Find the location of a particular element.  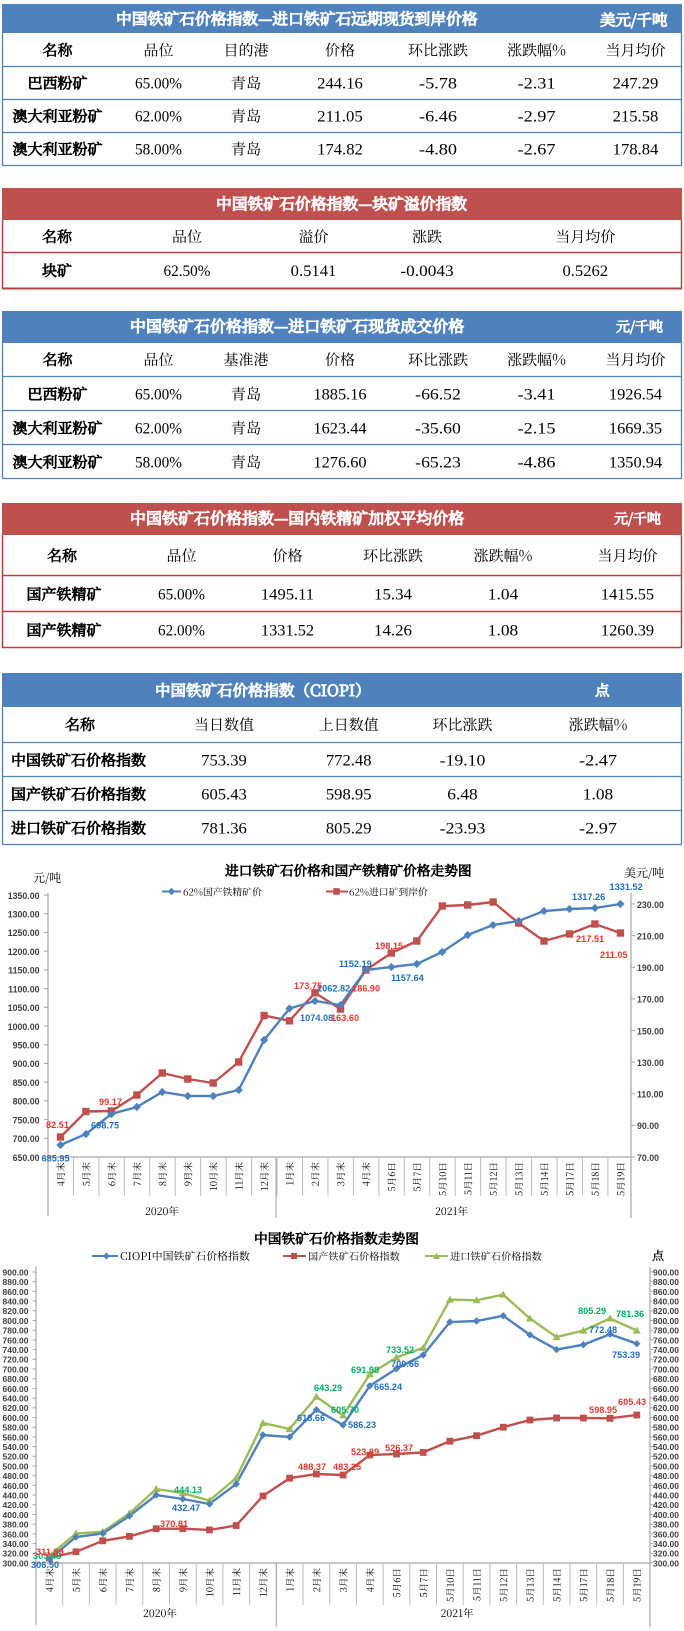

svg-text: 300.00 is located at coordinates (666, 1563).